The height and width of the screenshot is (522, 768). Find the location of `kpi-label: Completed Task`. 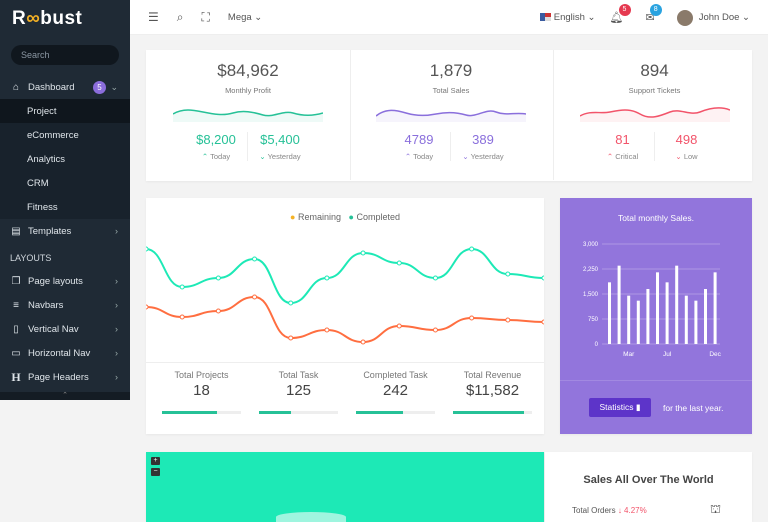

kpi-label: Completed Task is located at coordinates (395, 375).